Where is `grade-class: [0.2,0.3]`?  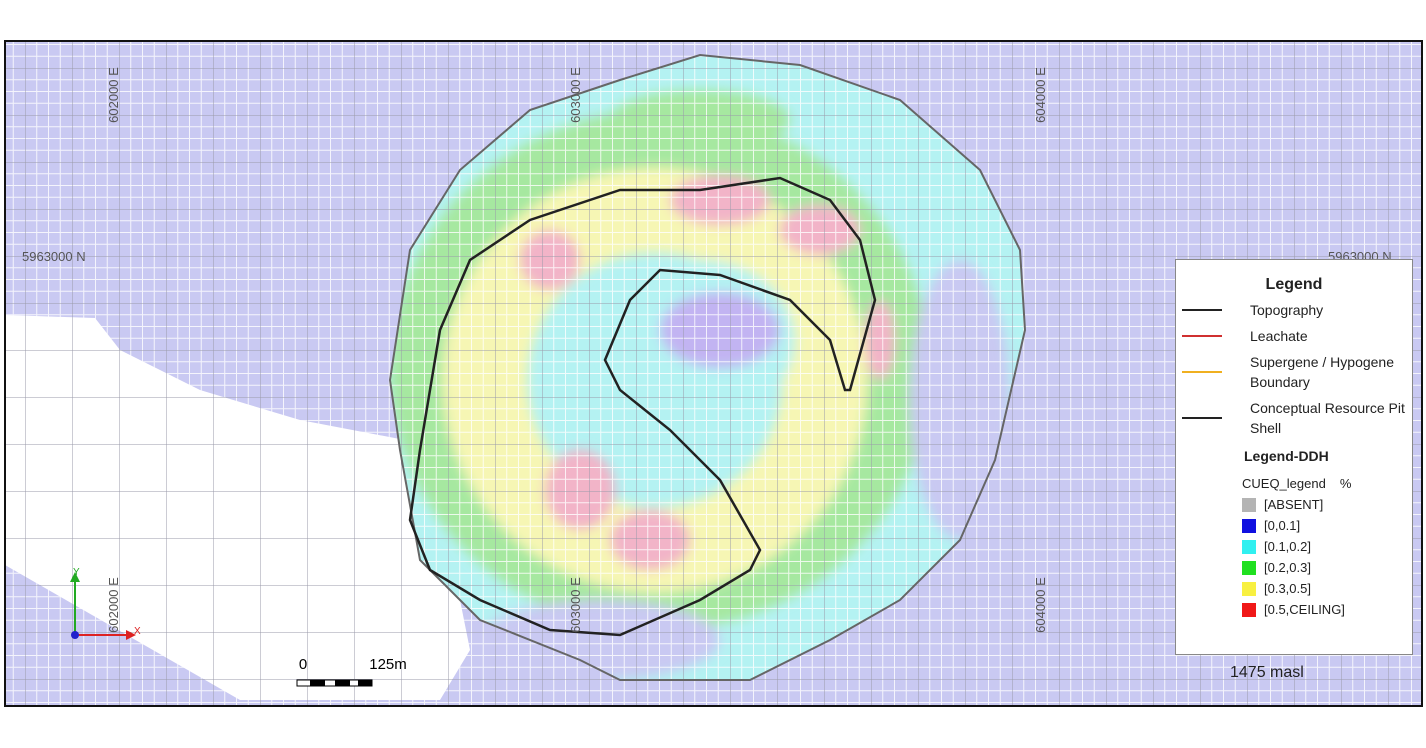
grade-class: [0.2,0.3] is located at coordinates (1327, 567).